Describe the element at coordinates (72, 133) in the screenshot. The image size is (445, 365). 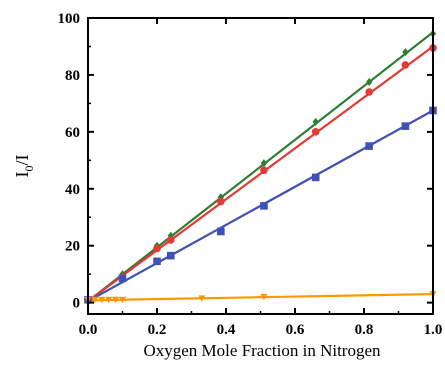
I see `y-tick-label: 60` at that location.